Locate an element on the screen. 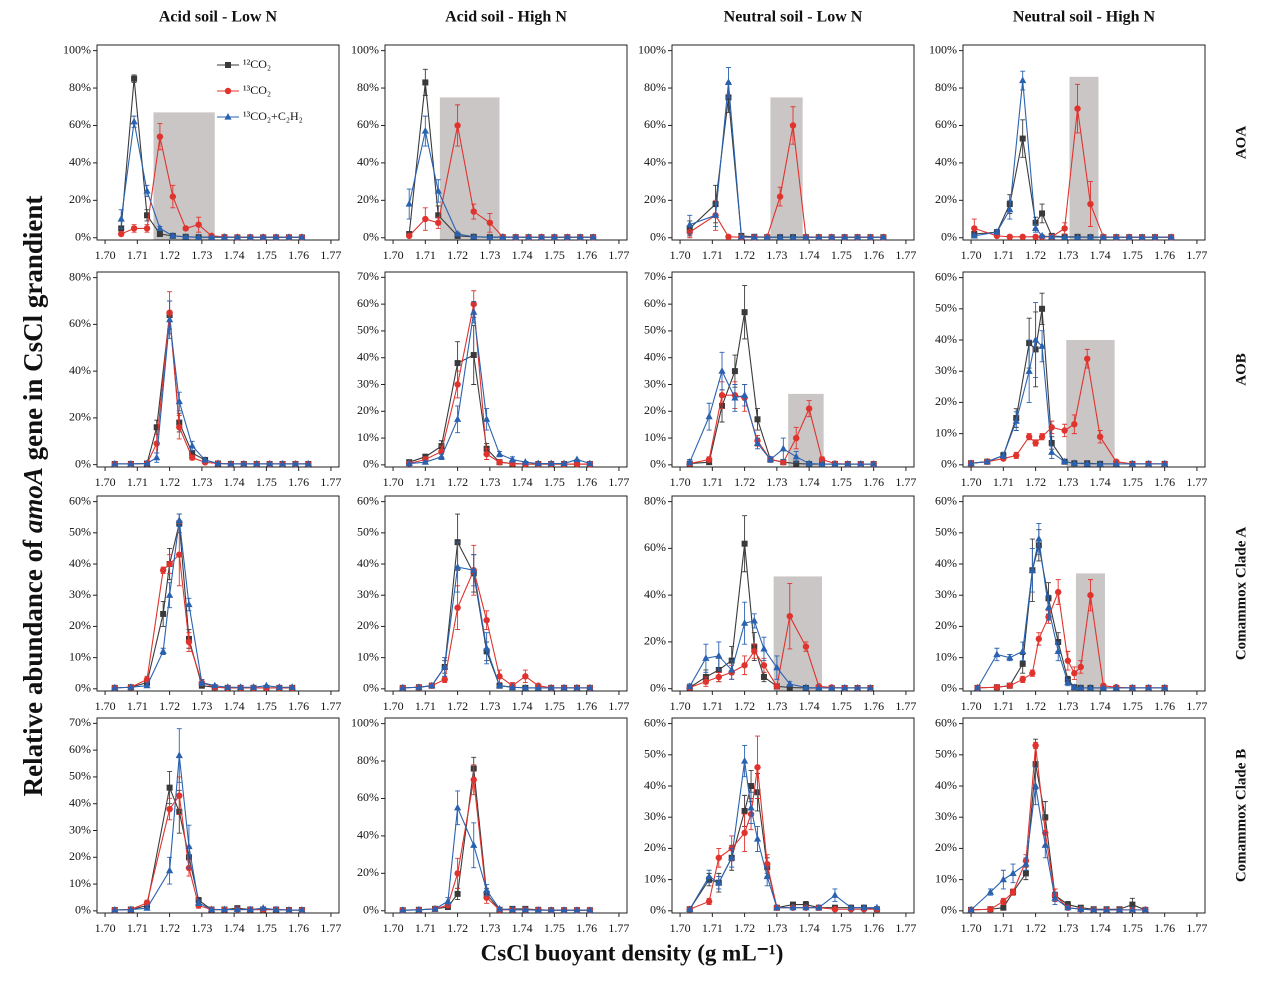 The height and width of the screenshot is (981, 1269). row-label: AOB is located at coordinates (1241, 369).